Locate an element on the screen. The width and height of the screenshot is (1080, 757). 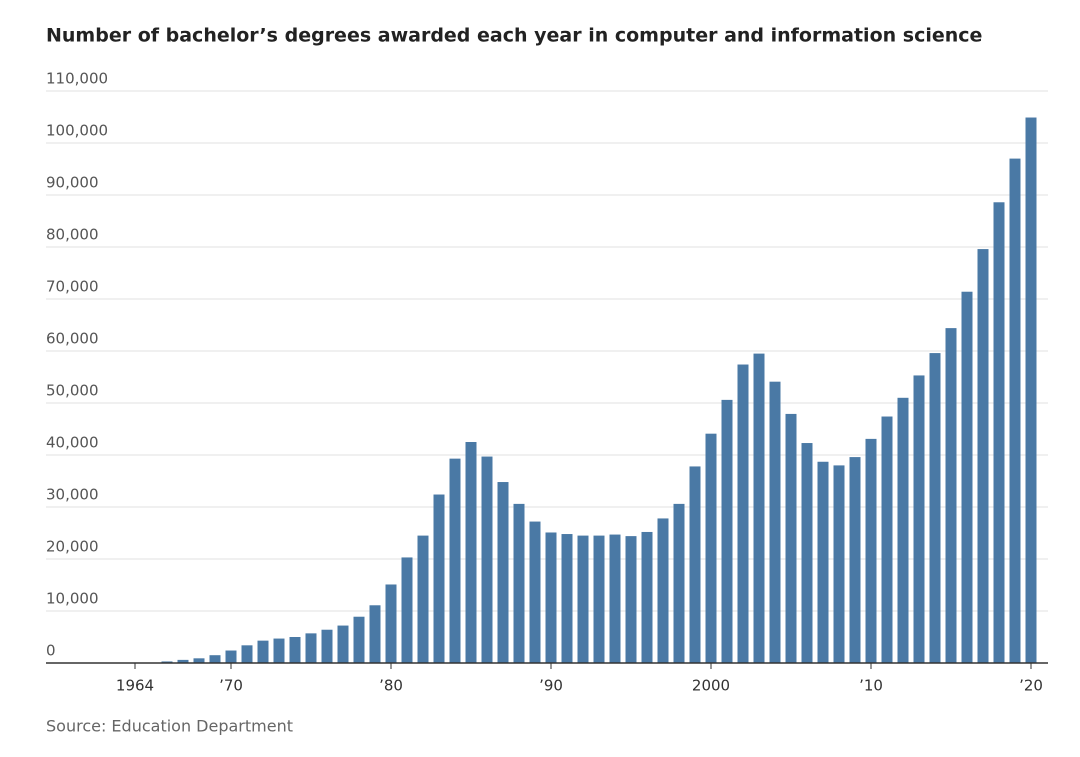
x-tick-label: ’90 is located at coordinates (551, 686).